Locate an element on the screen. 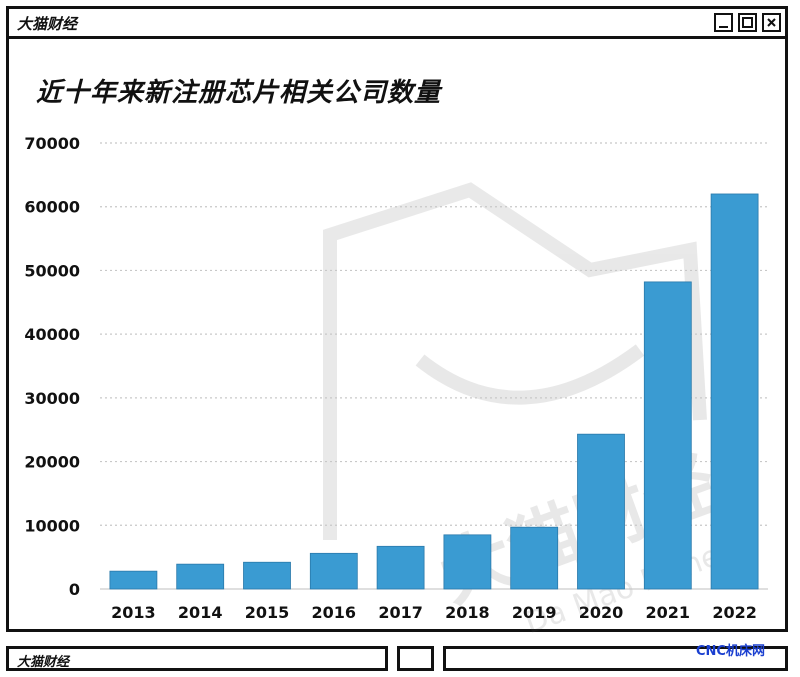 This screenshot has height=677, width=800. footer-brand-box: 大猫财经 is located at coordinates (197, 658).